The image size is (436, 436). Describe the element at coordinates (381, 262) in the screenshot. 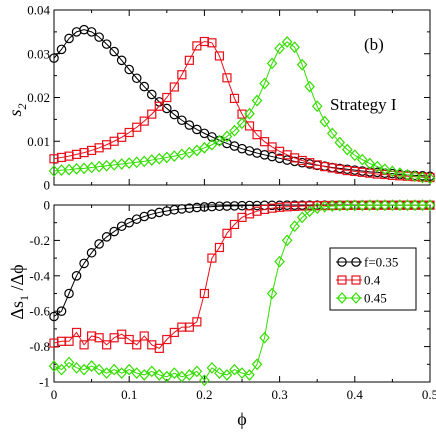

I see `legend-label: f=0.35` at that location.